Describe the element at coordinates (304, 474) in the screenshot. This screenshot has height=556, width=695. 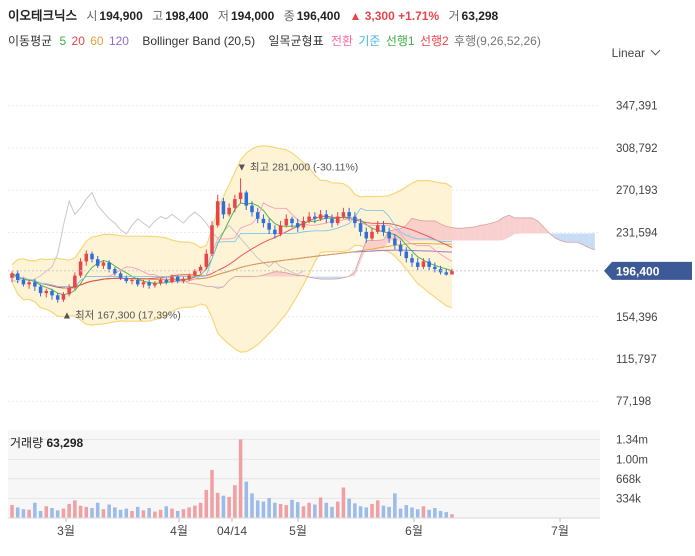
I see `volume-panel-bg` at that location.